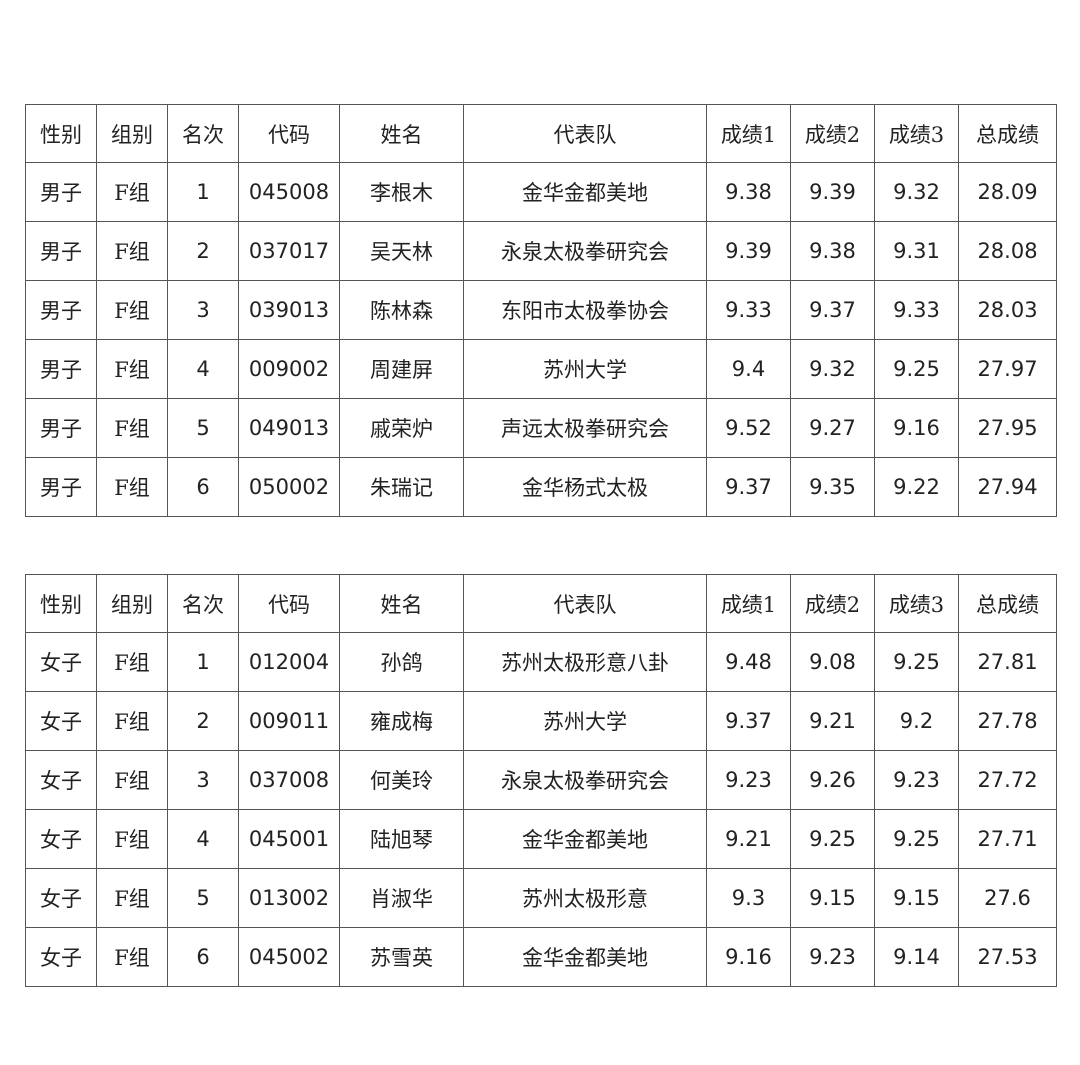  I want to click on cell-total-score: 27.81, so click(1007, 662).